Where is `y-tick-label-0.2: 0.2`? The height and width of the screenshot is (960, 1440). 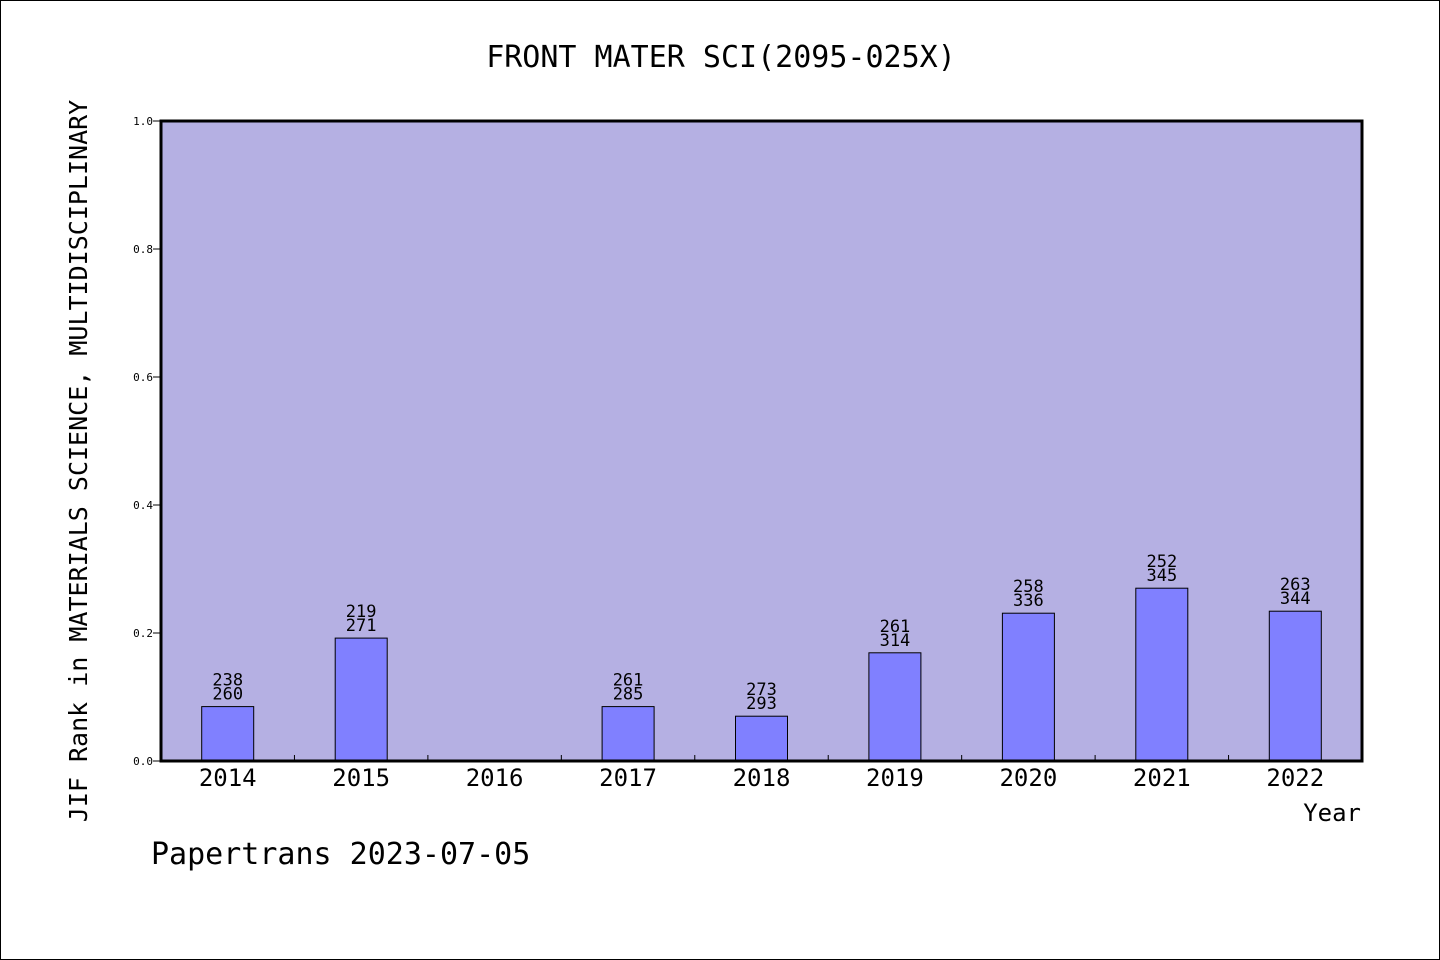
y-tick-label-0.2: 0.2 is located at coordinates (143, 633).